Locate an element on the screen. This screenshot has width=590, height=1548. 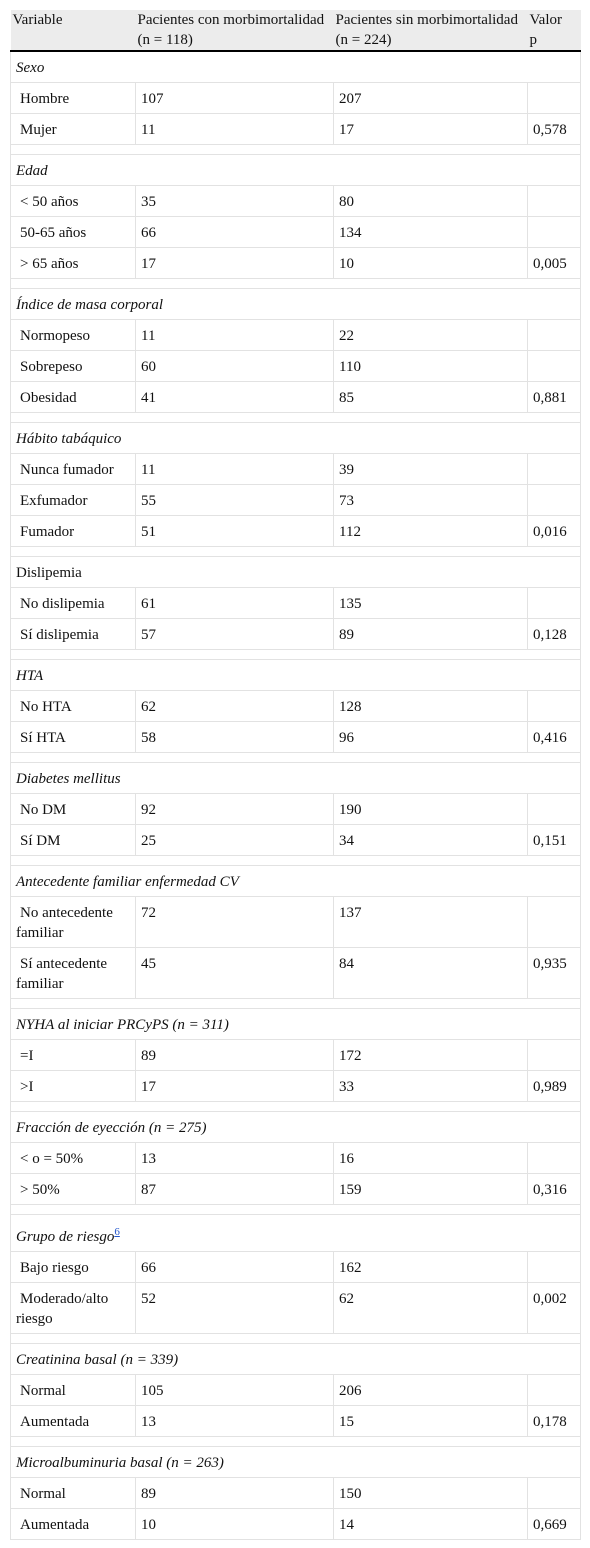
group-title: Grupo de riesgo is located at coordinates (65, 1237).